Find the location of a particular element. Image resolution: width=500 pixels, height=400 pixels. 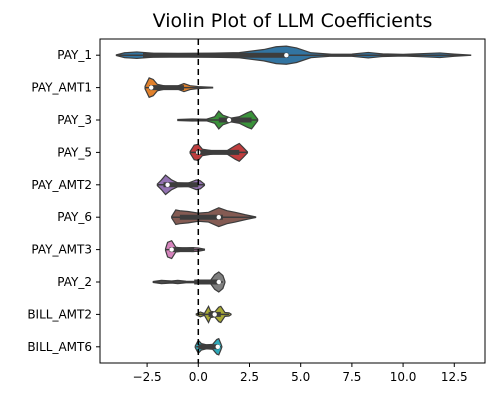

x-tick-label: 10.0 is located at coordinates (403, 377).